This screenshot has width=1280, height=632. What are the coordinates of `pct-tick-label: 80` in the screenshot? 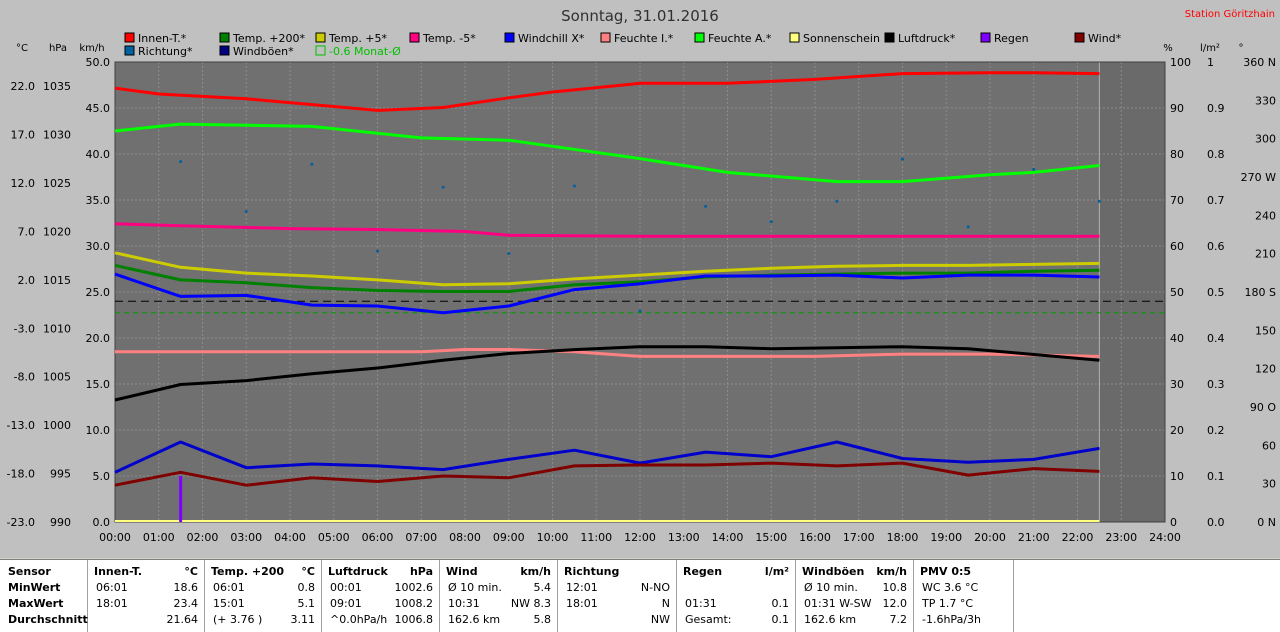 It's located at (1177, 154).